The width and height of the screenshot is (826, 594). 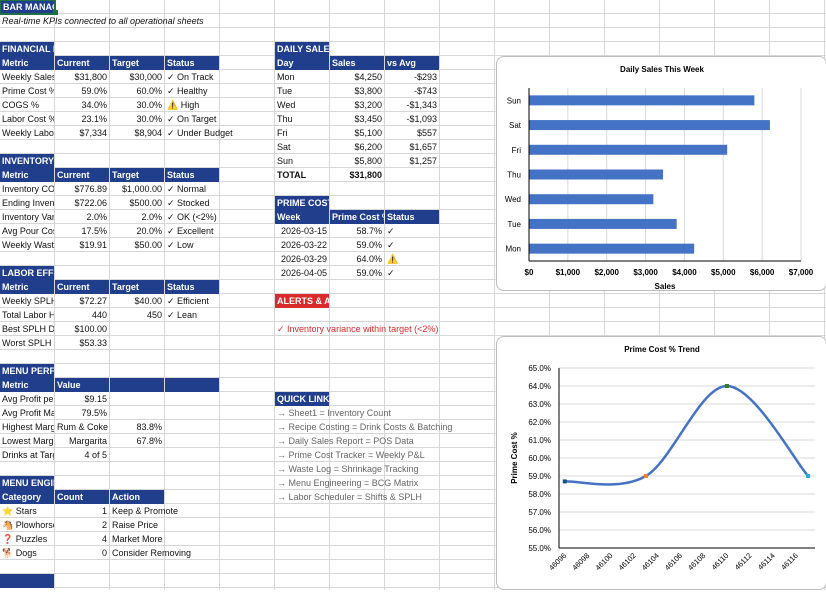 I want to click on table-cell: $5,800, so click(x=368, y=161).